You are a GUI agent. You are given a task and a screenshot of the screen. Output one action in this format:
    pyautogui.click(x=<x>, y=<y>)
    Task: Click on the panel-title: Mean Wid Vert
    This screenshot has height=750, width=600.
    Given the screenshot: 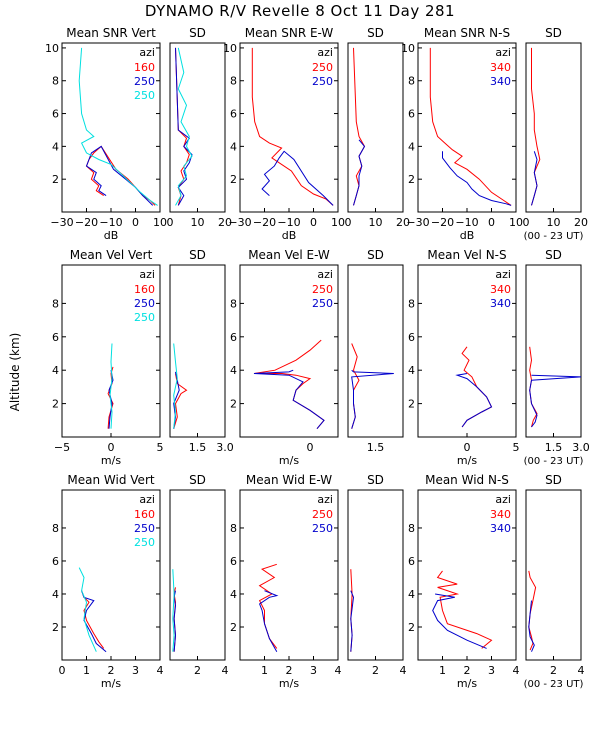 What is the action you would take?
    pyautogui.click(x=110, y=480)
    